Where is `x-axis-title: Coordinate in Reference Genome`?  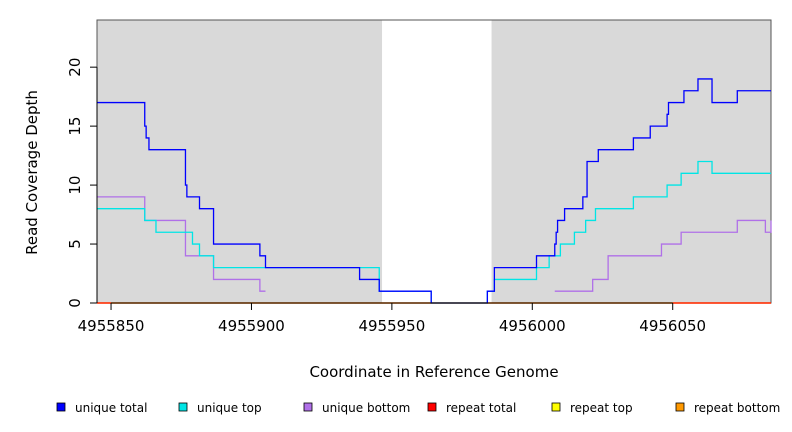 x-axis-title: Coordinate in Reference Genome is located at coordinates (433, 372).